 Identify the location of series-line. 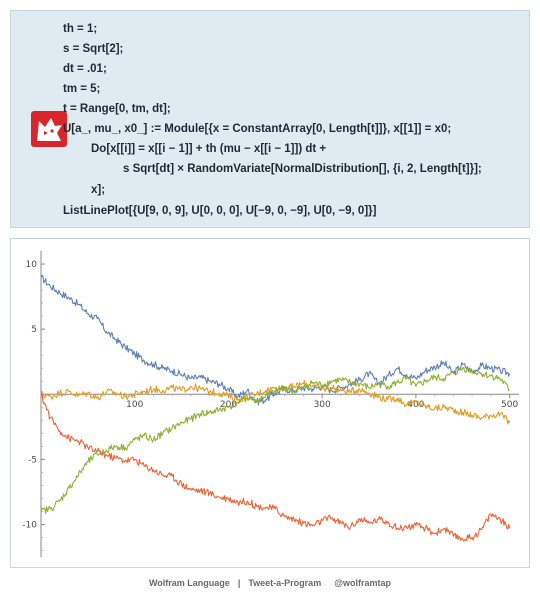
(275, 402).